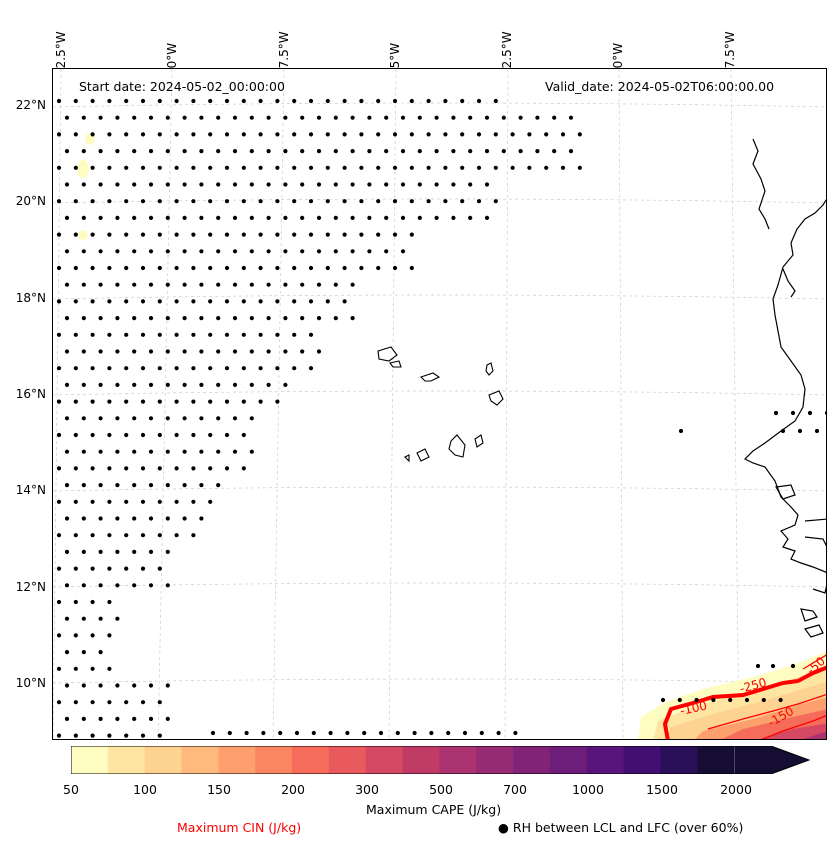 The width and height of the screenshot is (837, 845). Describe the element at coordinates (30, 394) in the screenshot. I see `lat-label: 16°N` at that location.